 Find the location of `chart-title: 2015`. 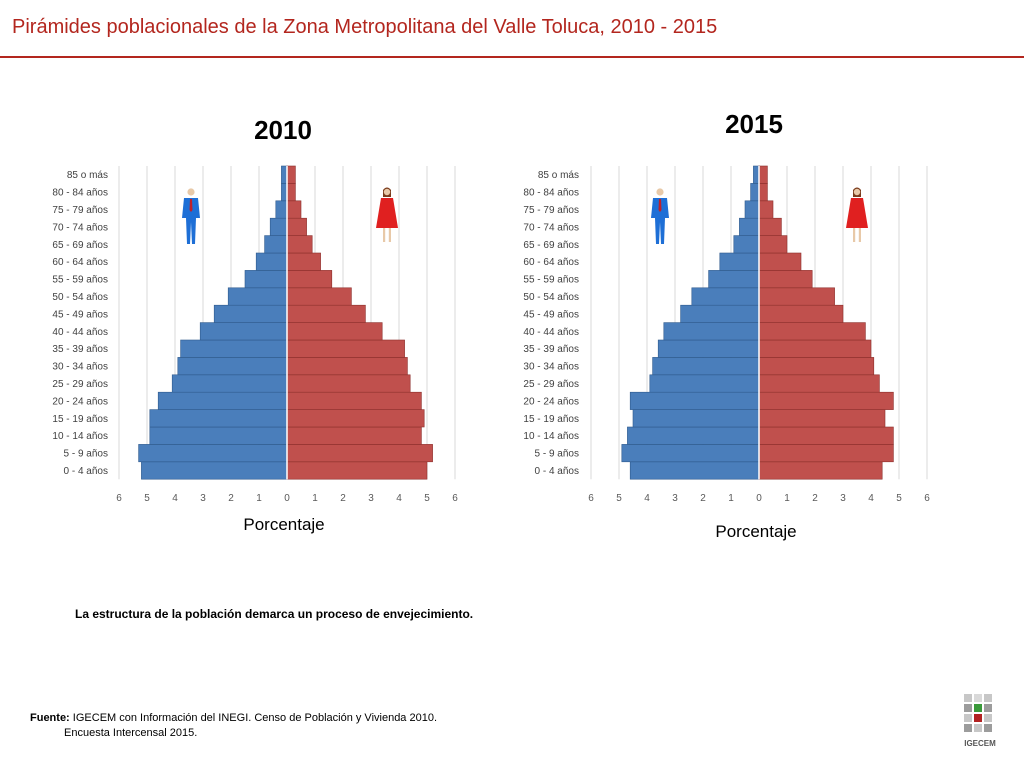

chart-title: 2015 is located at coordinates (754, 124).